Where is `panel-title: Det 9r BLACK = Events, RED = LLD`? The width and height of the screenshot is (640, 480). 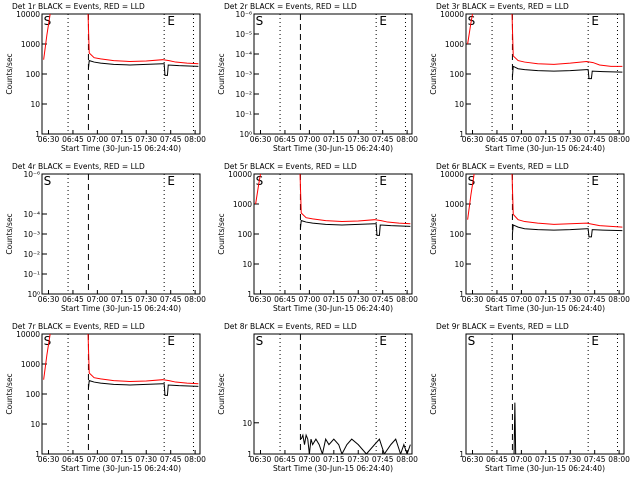
panel-title: Det 9r BLACK = Events, RED = LLD is located at coordinates (502, 326).